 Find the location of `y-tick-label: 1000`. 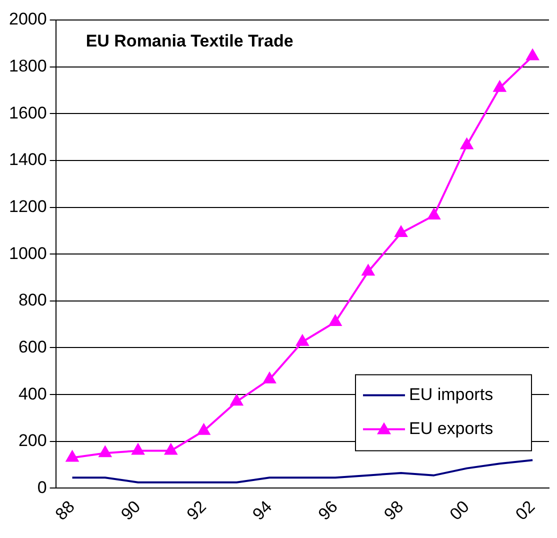

y-tick-label: 1000 is located at coordinates (27, 253).